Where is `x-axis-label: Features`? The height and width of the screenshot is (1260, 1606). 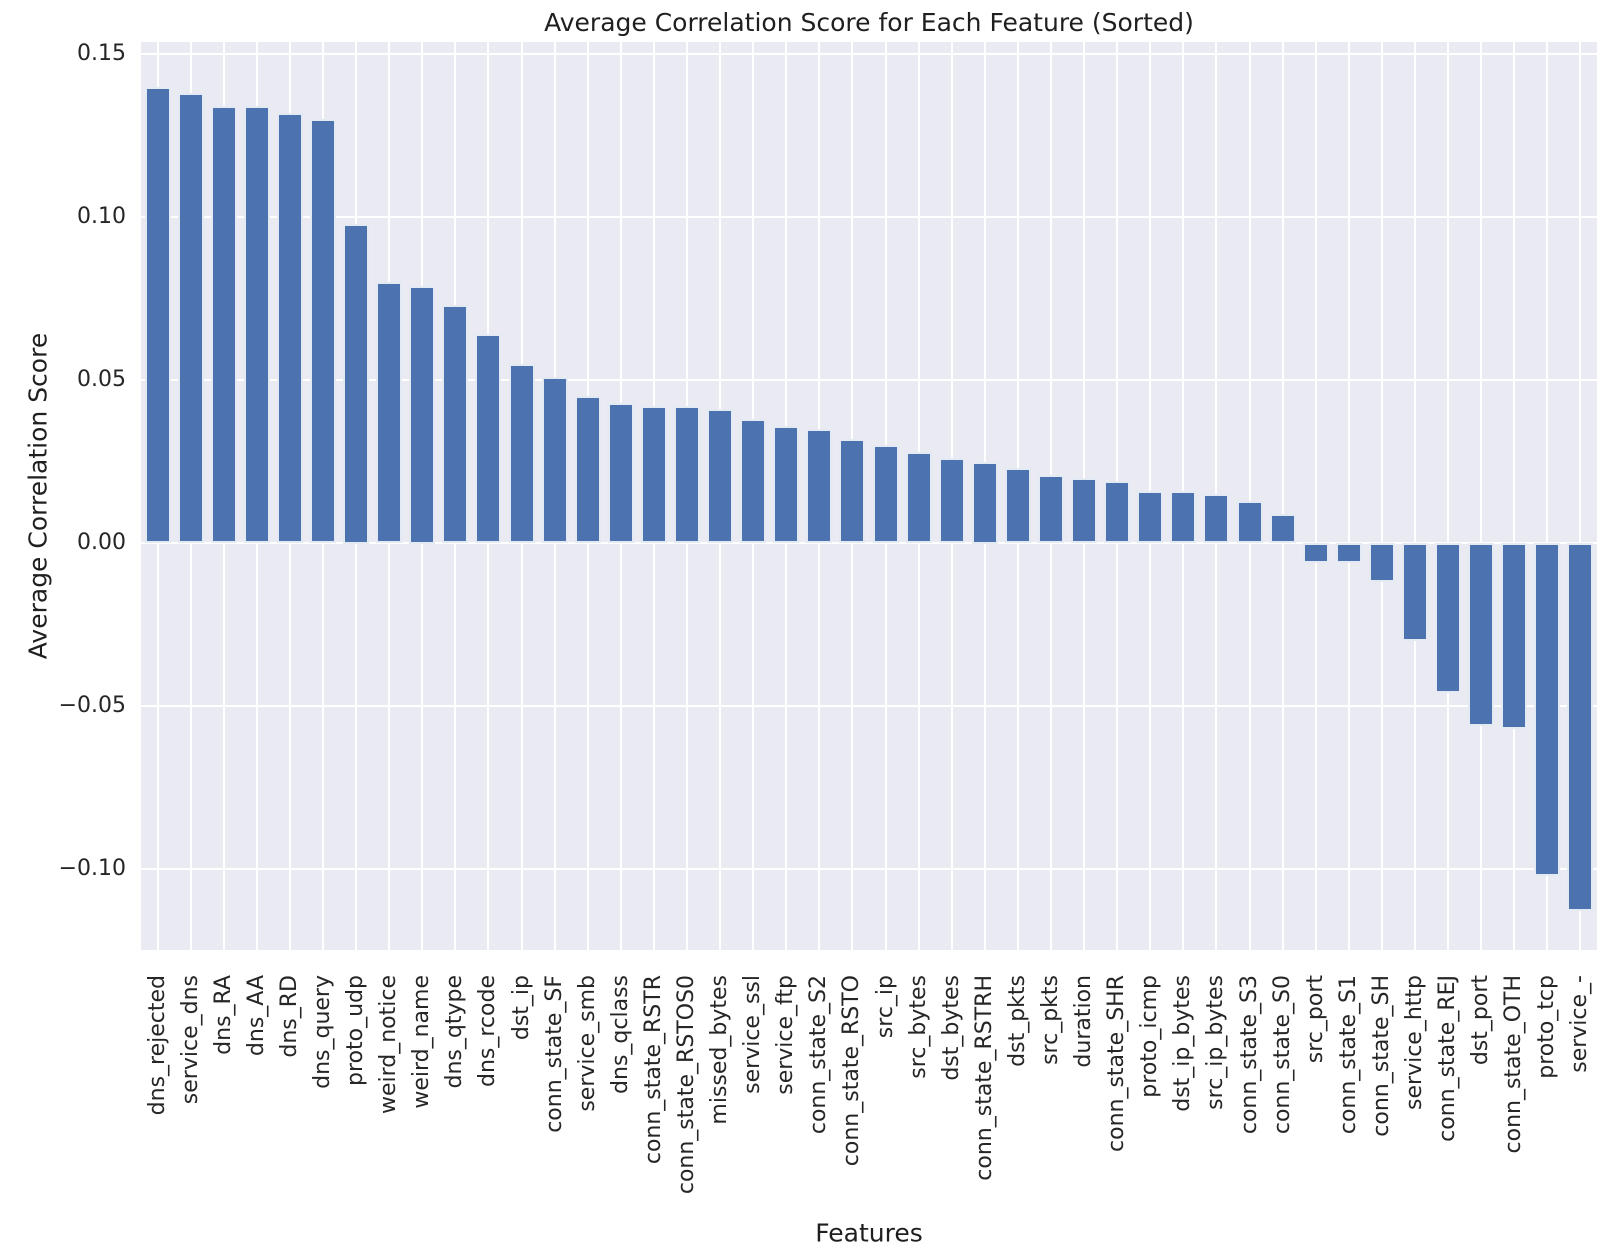 x-axis-label: Features is located at coordinates (869, 1233).